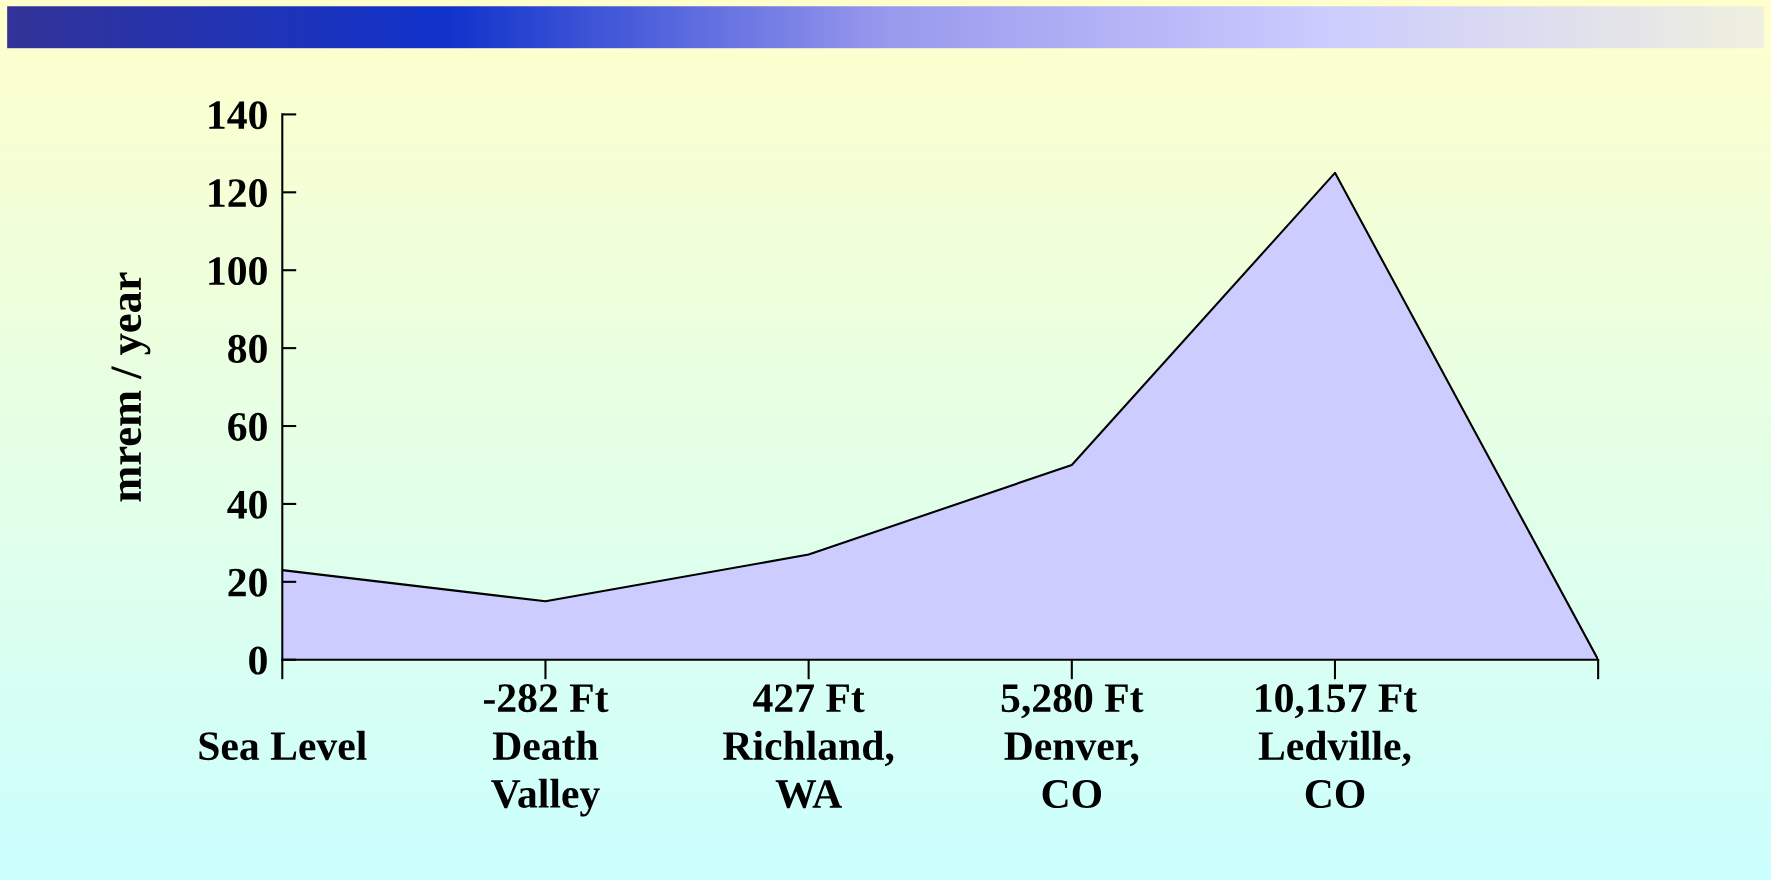  I want to click on y-tick-label: 60, so click(247, 426).